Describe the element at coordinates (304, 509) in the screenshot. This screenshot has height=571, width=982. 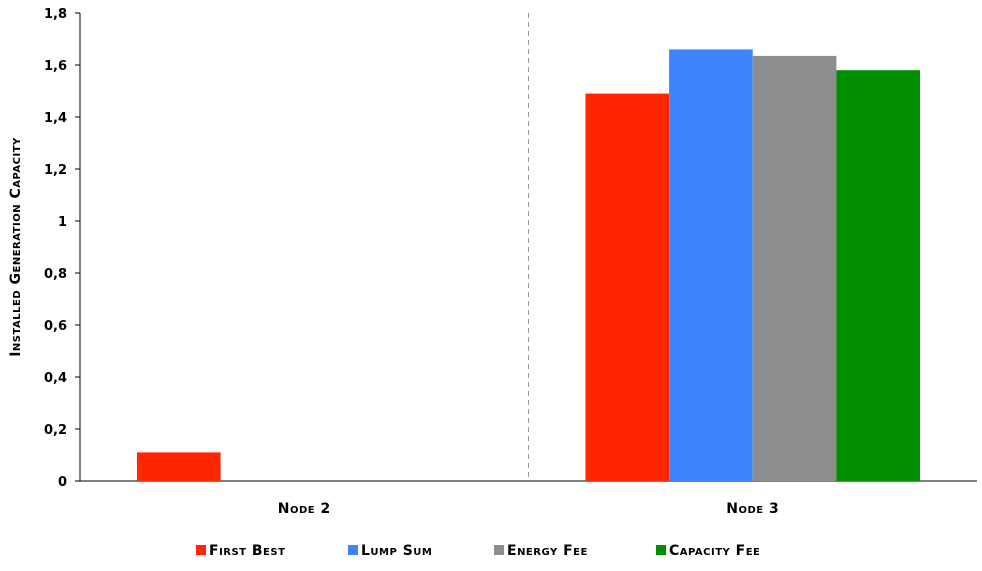
I see `x-category-label: Node 2` at that location.